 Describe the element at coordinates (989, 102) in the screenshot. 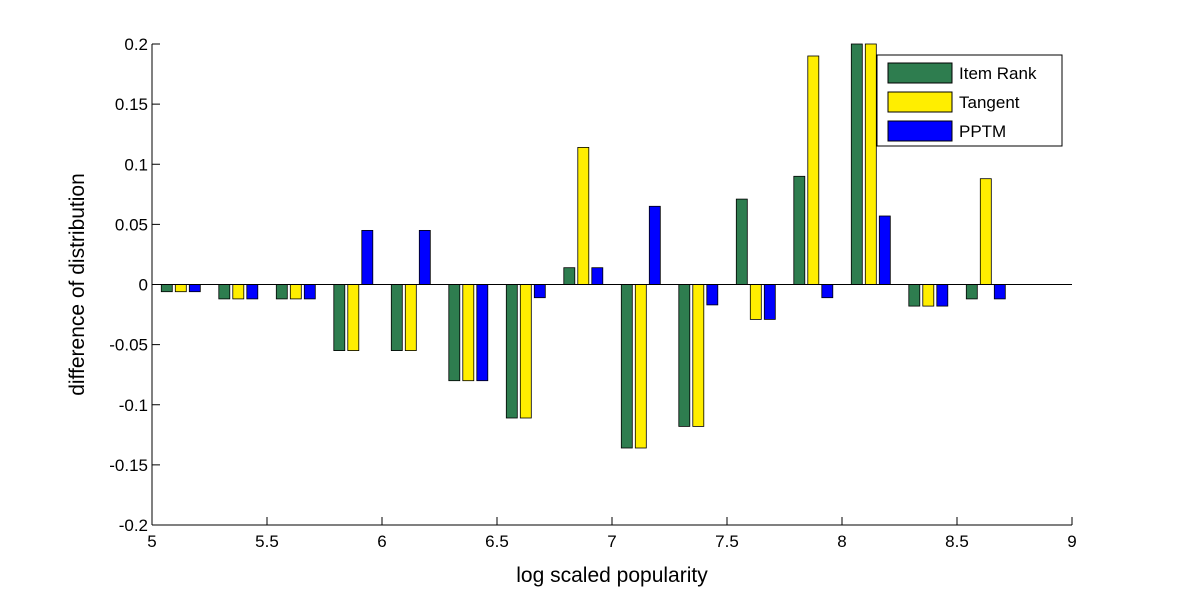

I see `legend-label: Tangent` at that location.